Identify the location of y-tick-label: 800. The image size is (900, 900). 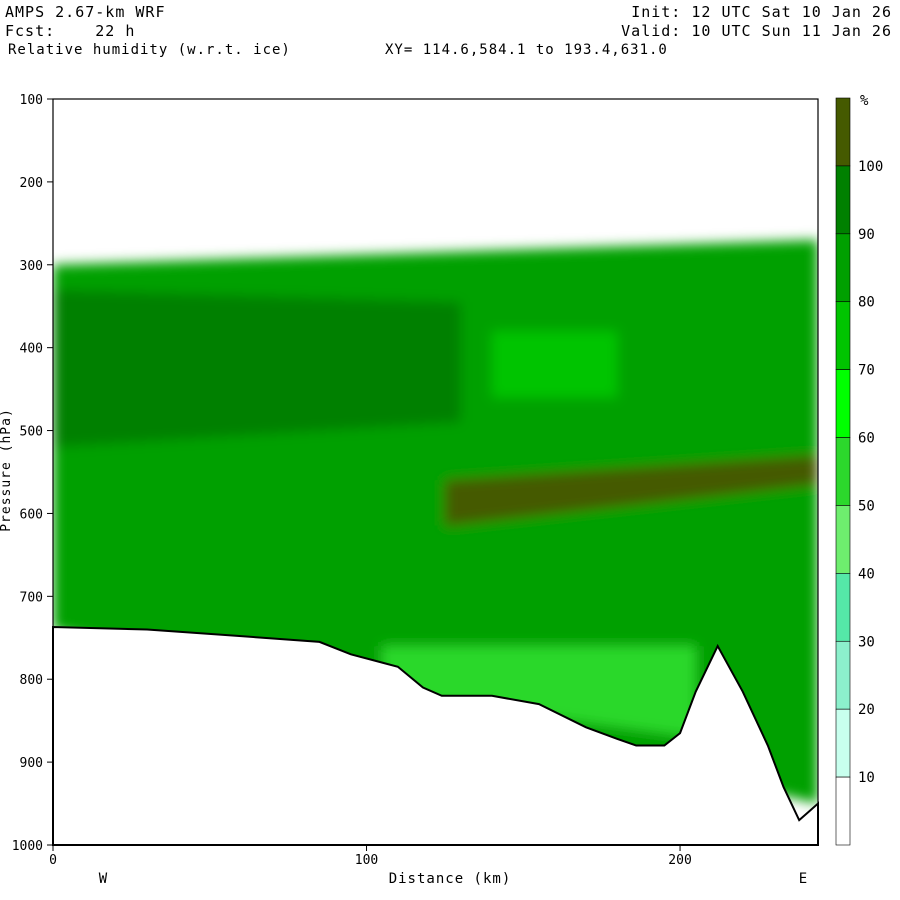
(31, 680).